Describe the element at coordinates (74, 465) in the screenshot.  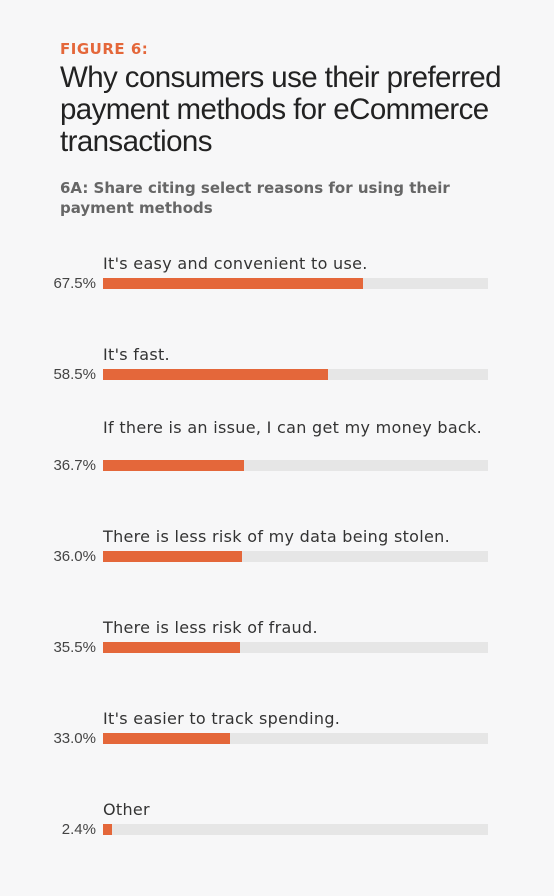
I see `value-label: 36.7%` at that location.